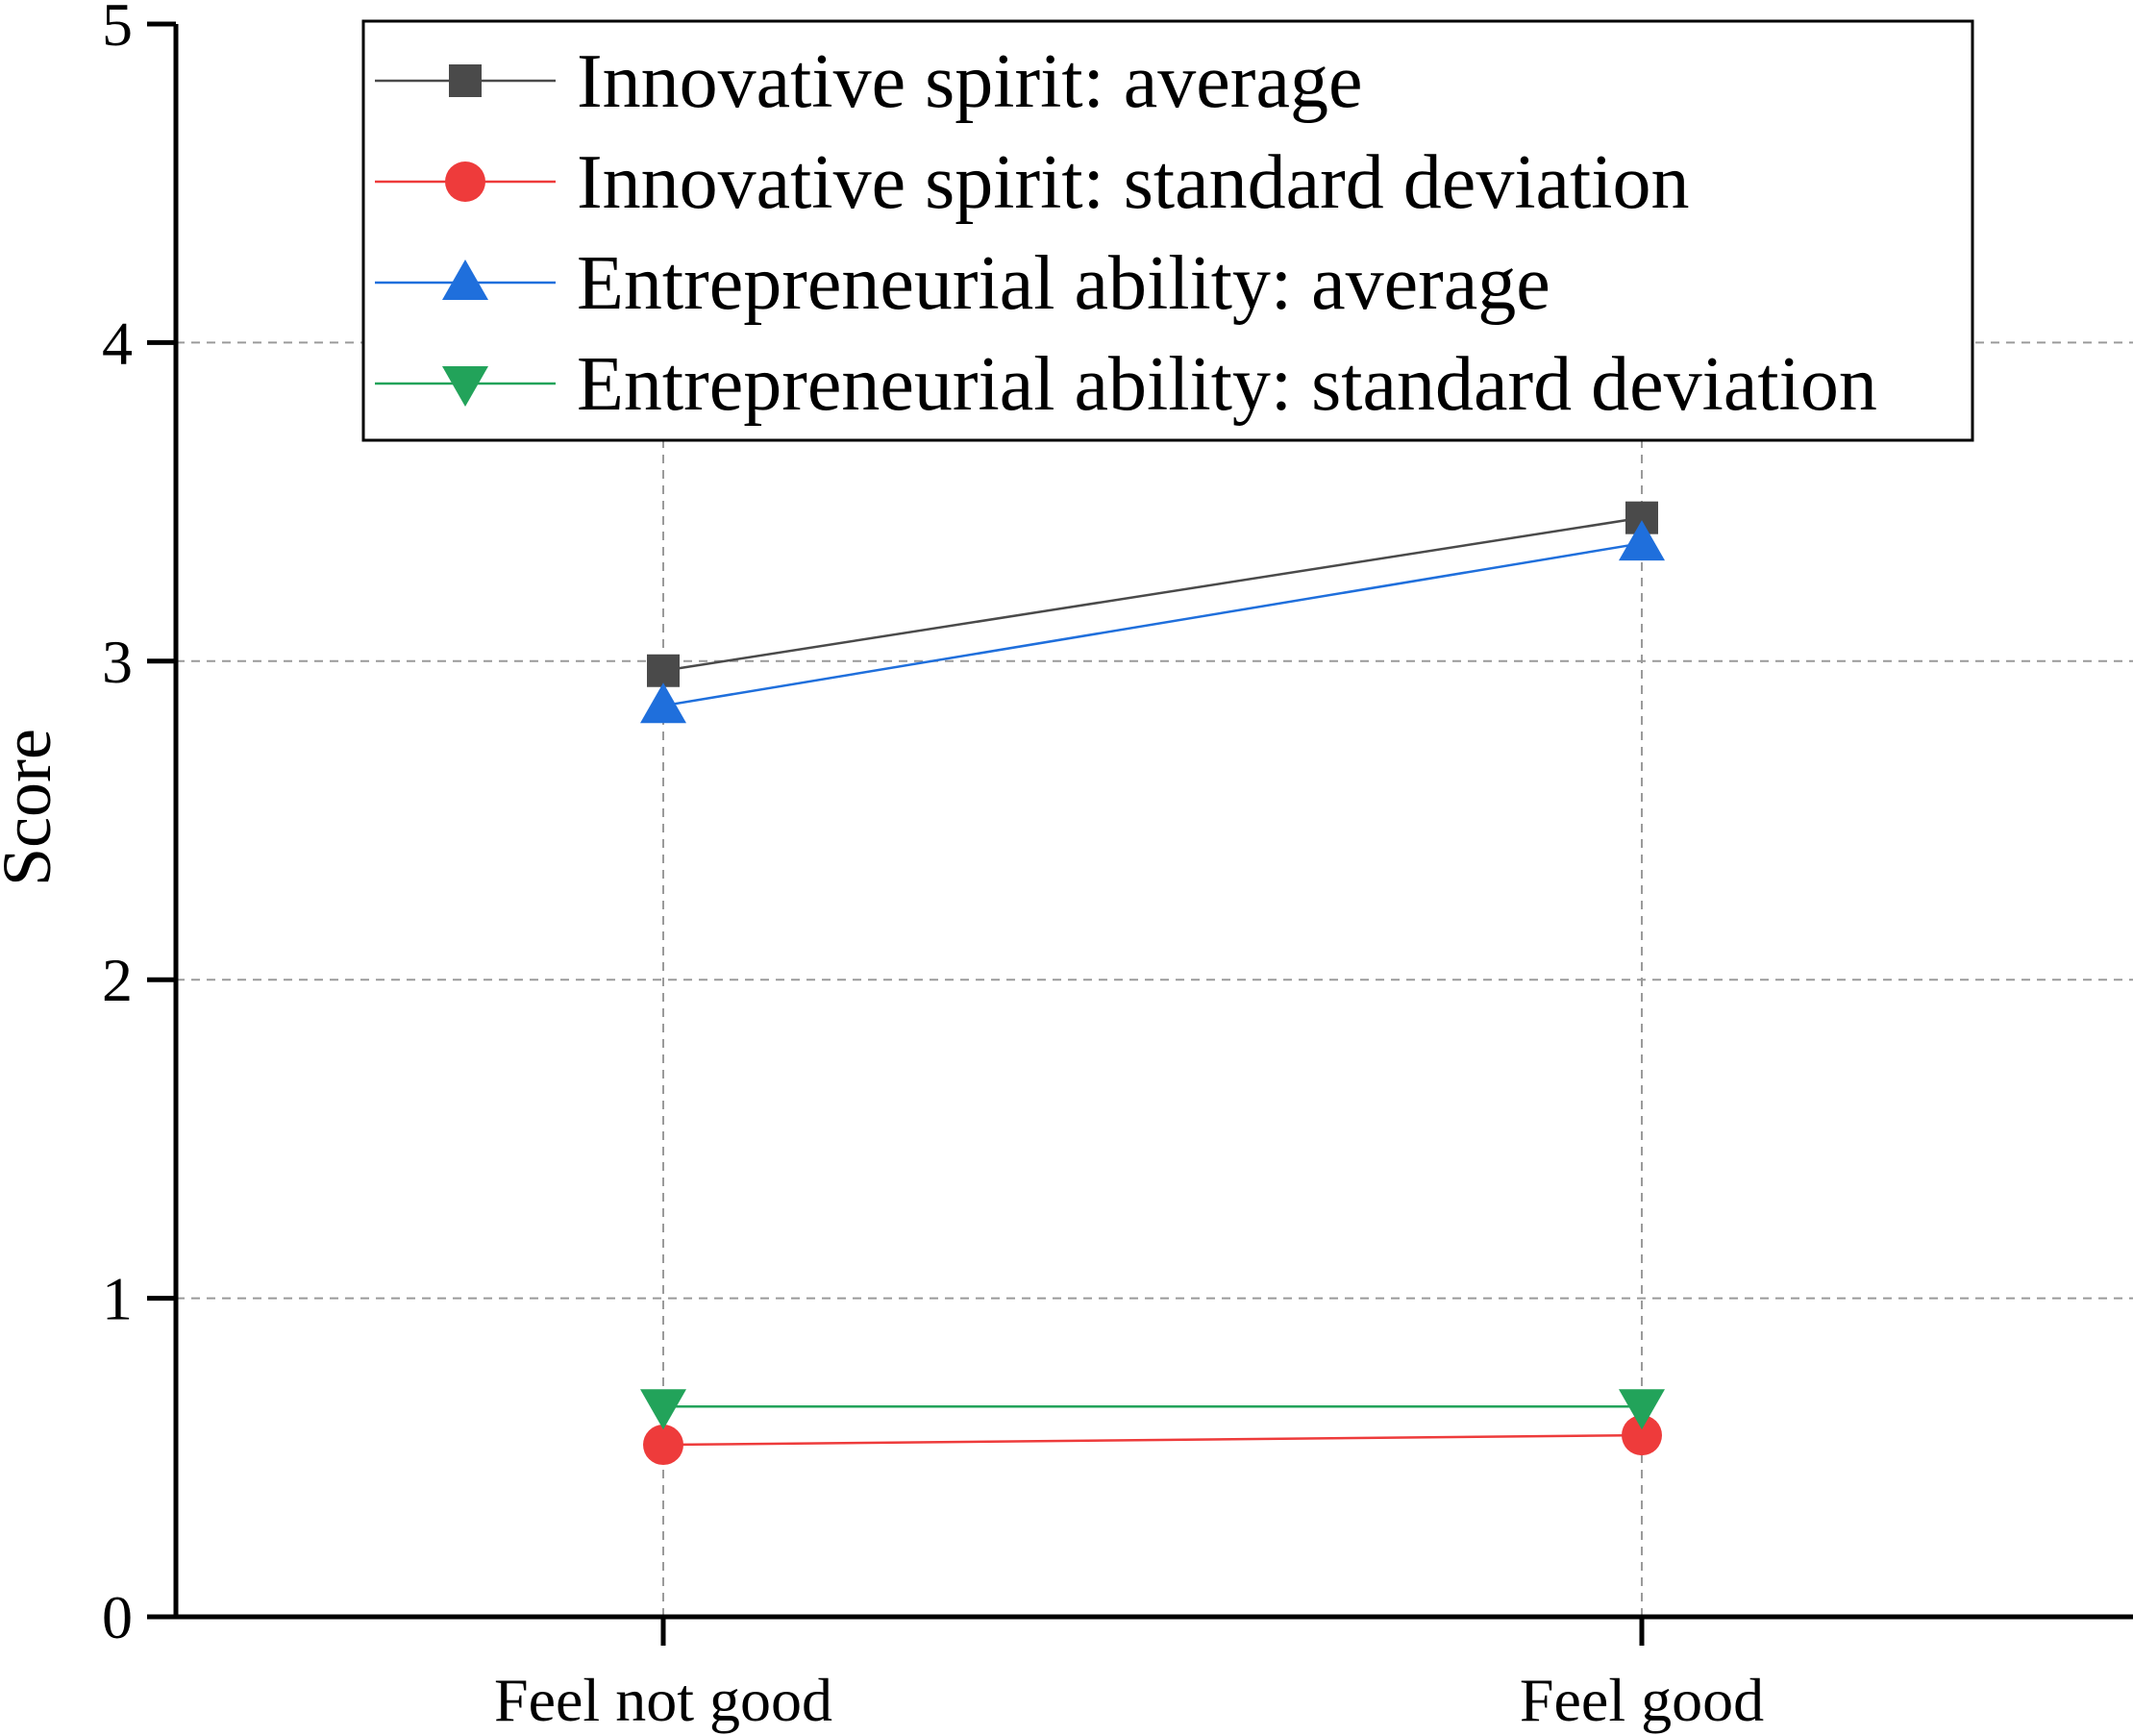  I want to click on y-tick-label: 5, so click(117, 29).